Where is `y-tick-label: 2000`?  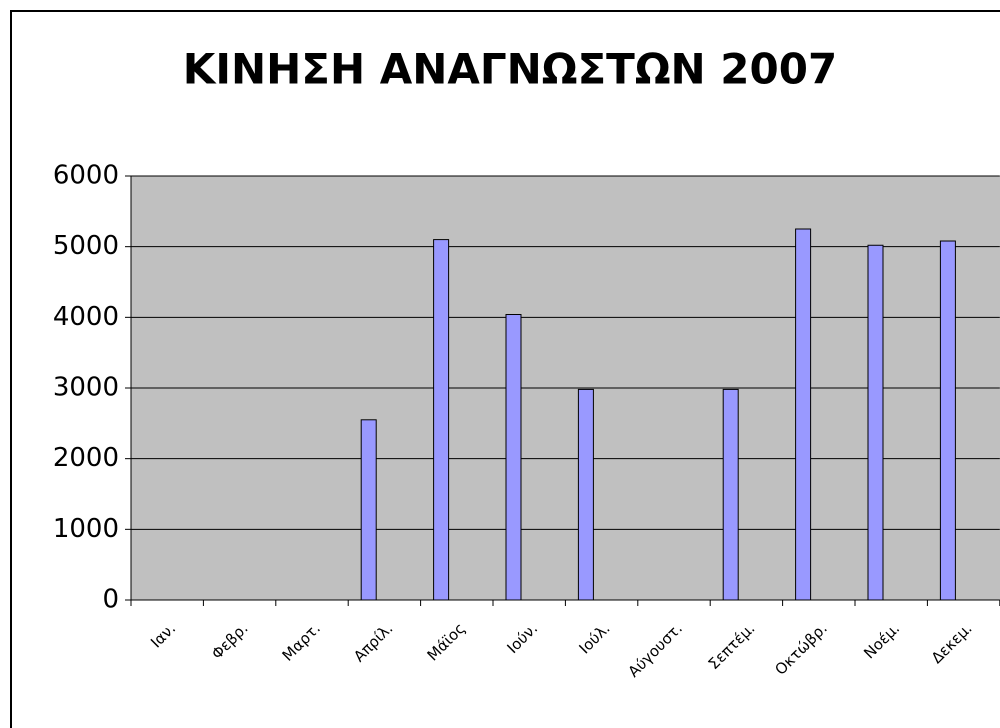
y-tick-label: 2000 is located at coordinates (86, 458).